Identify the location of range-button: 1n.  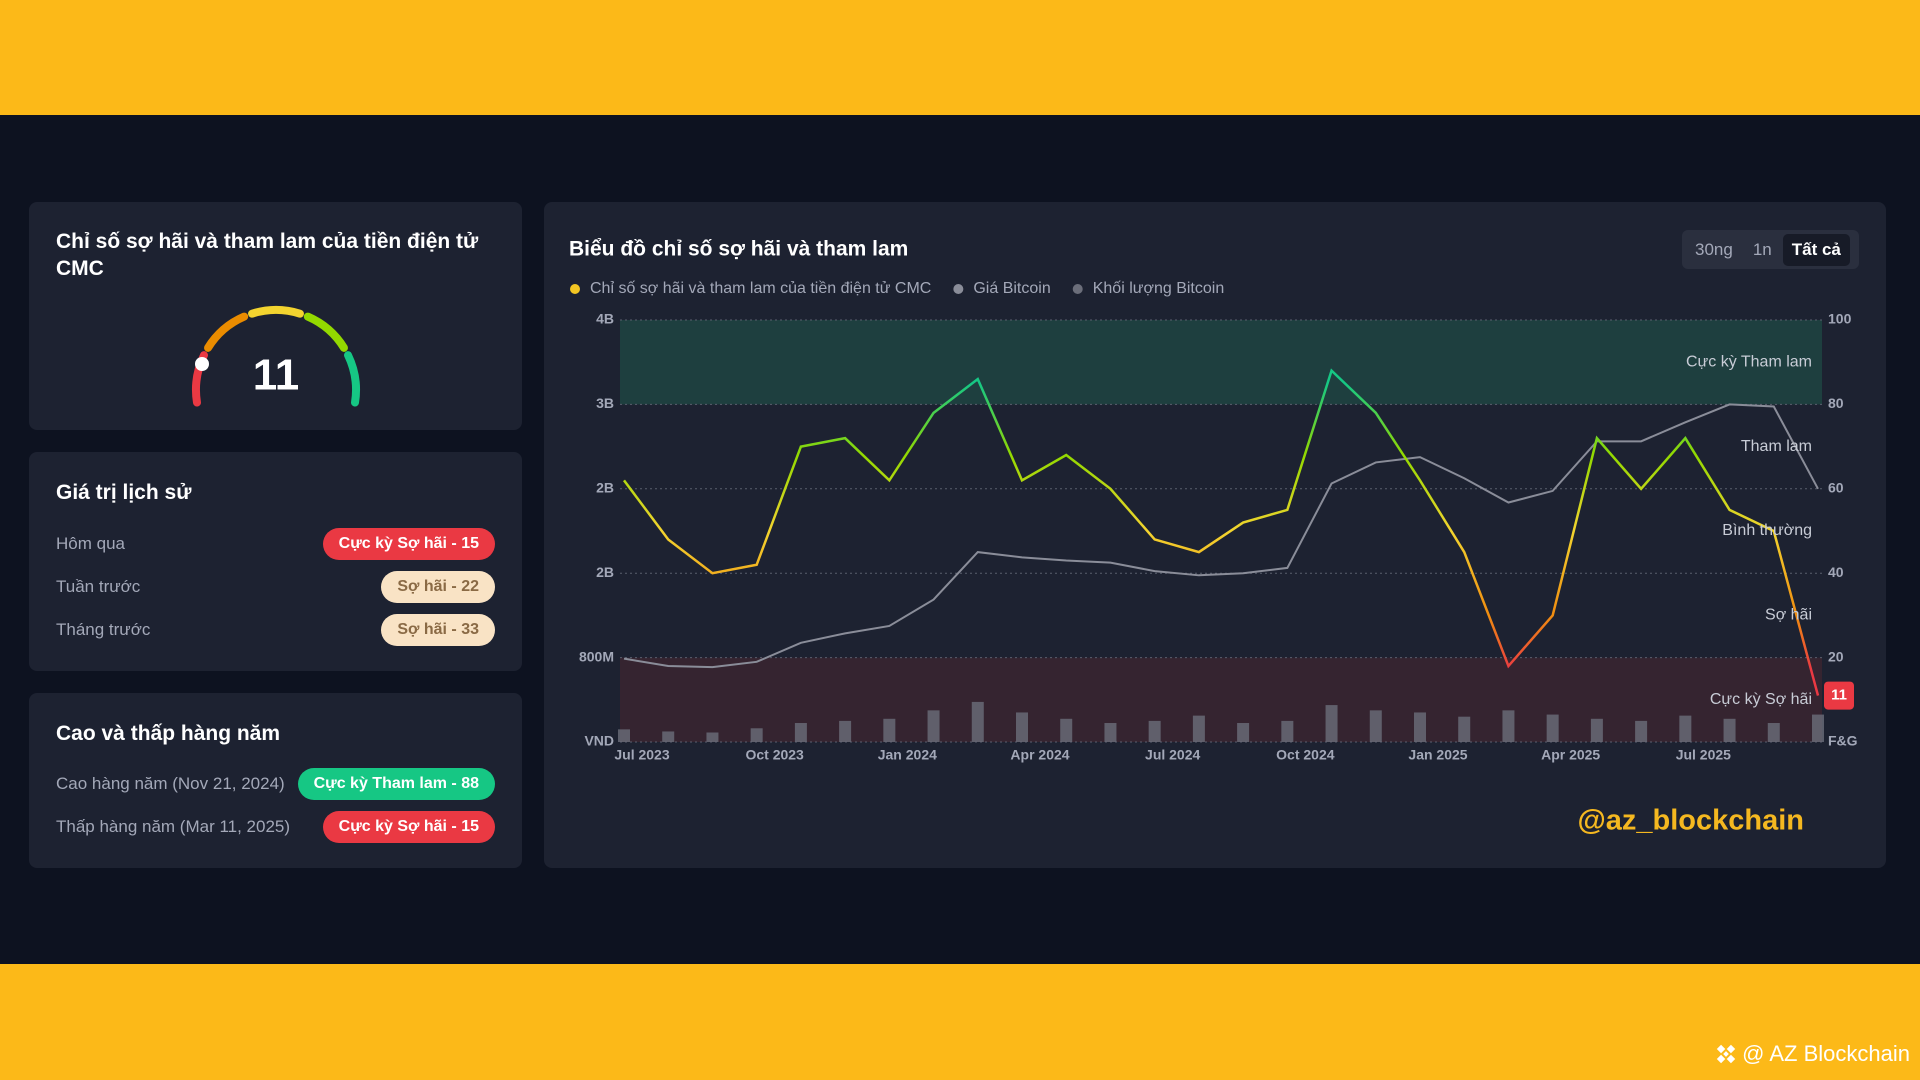
(1762, 249).